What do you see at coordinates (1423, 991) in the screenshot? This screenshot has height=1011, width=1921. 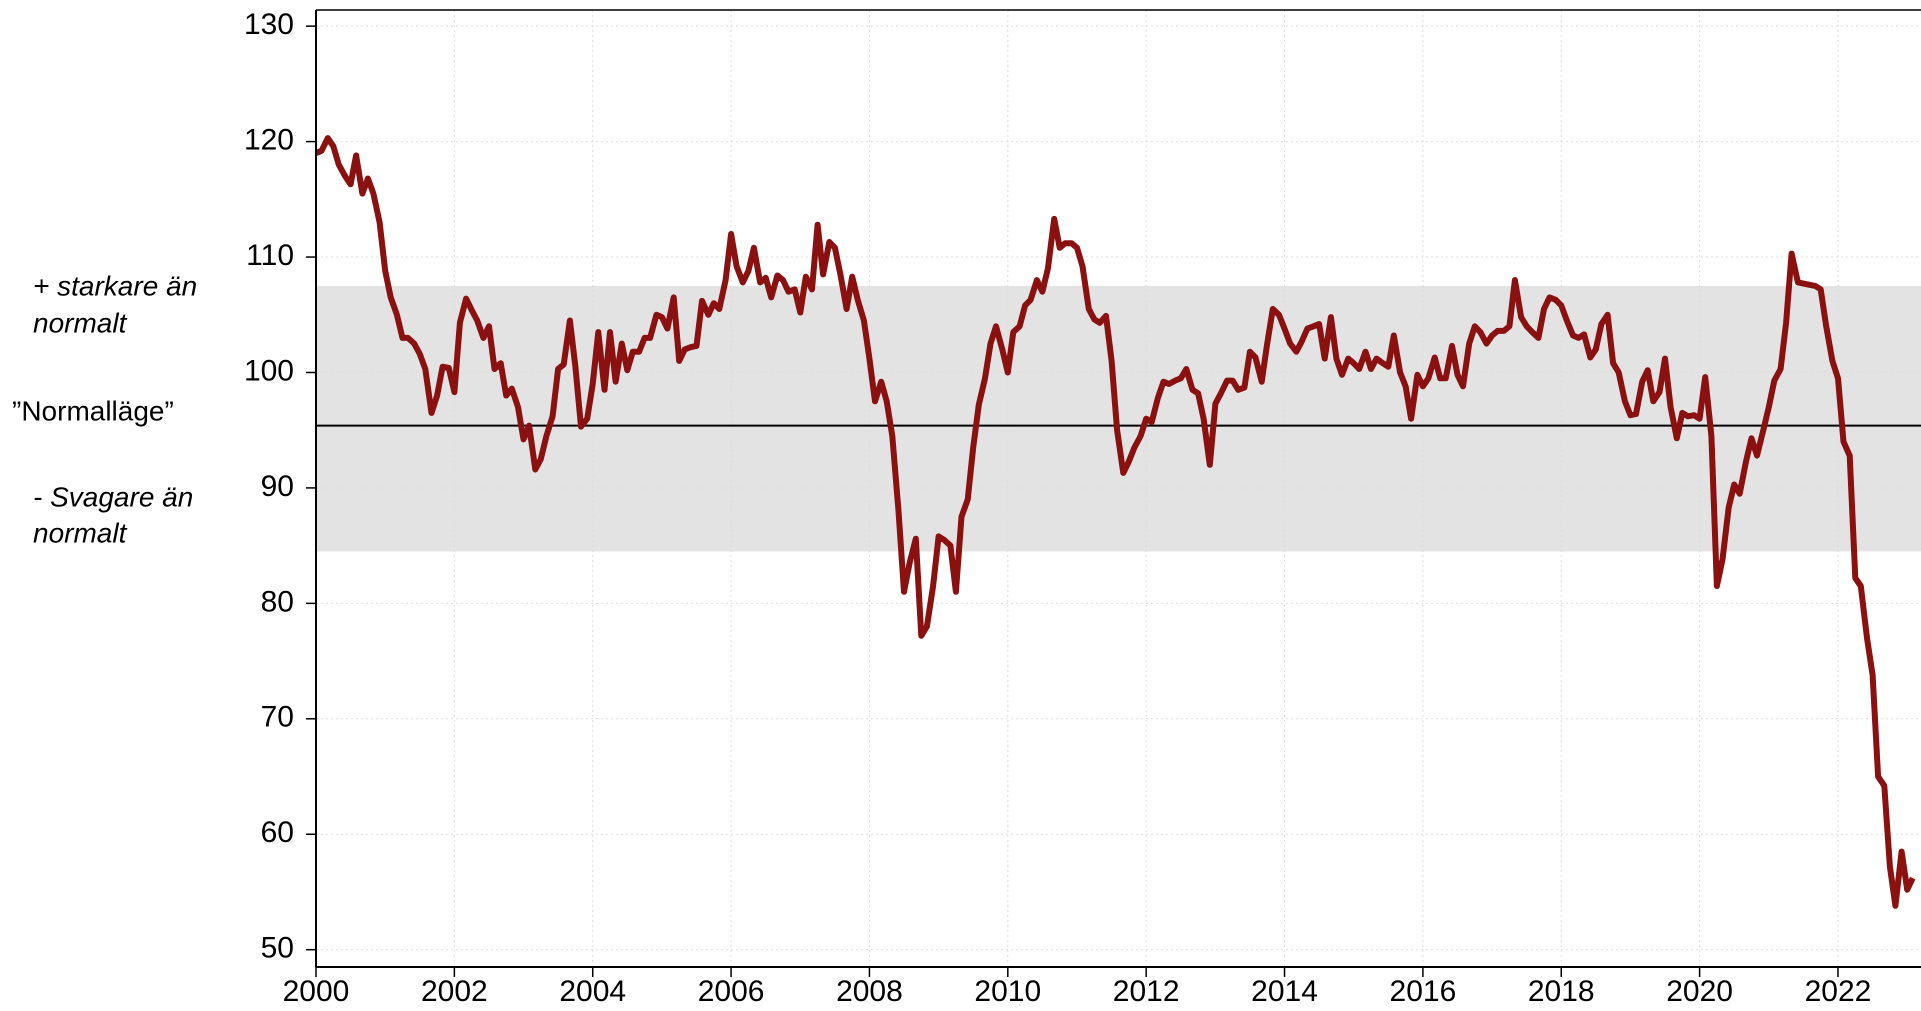 I see `x-tick-label: 2016` at bounding box center [1423, 991].